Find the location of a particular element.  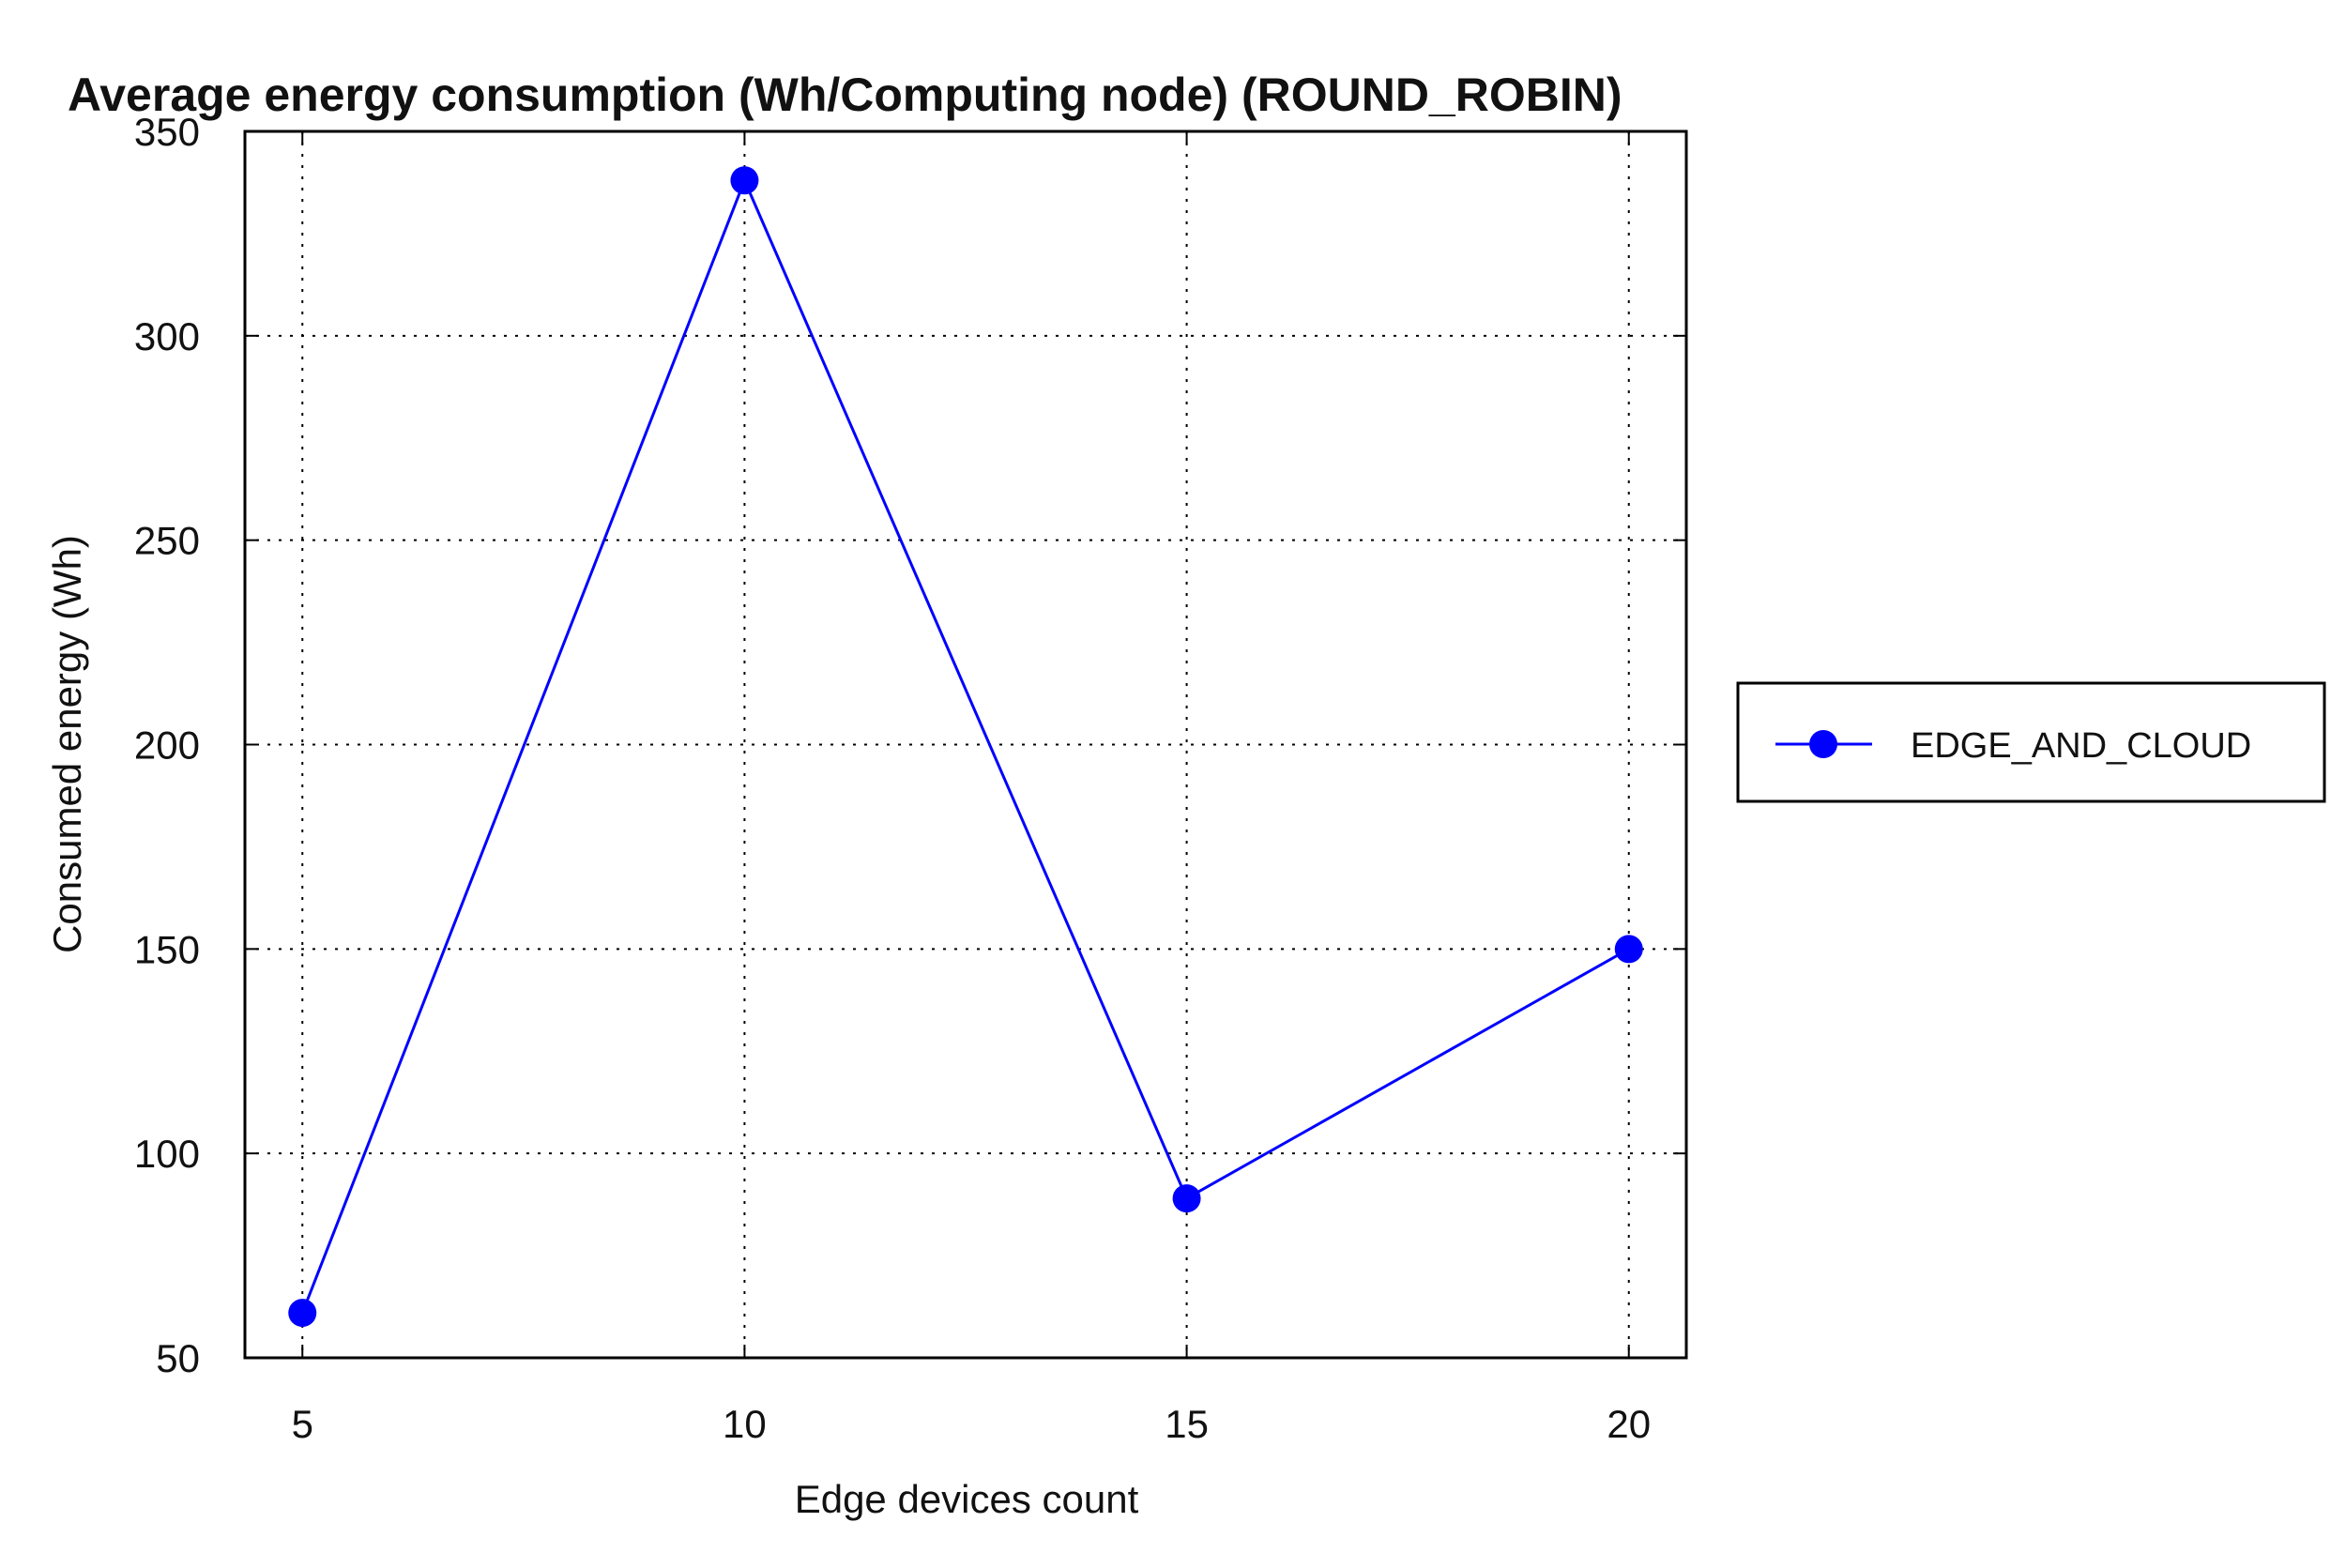

data-point-x20 is located at coordinates (1628, 949).